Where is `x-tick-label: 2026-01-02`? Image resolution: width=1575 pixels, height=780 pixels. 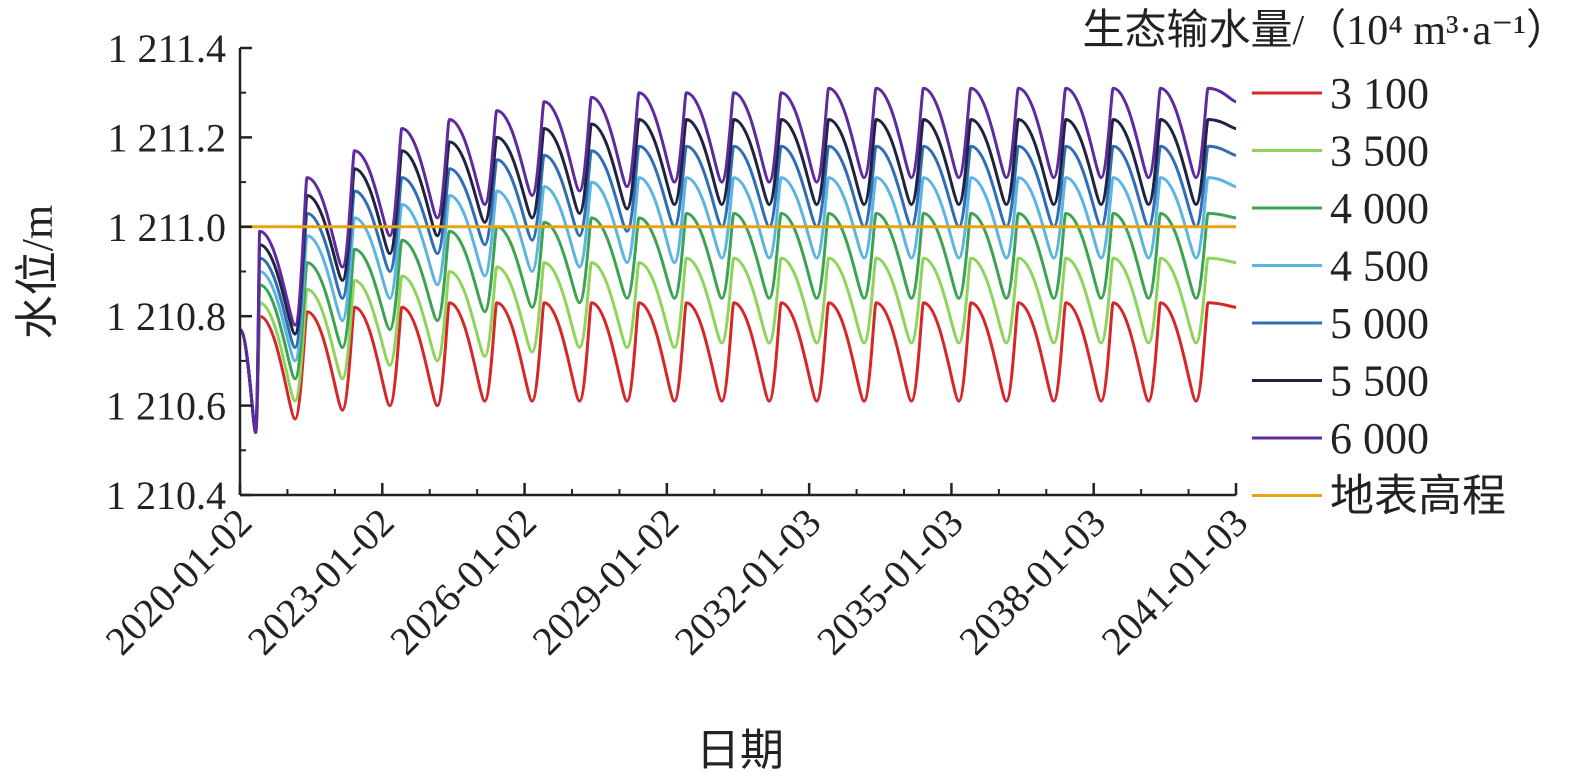 x-tick-label: 2026-01-02 is located at coordinates (463, 582).